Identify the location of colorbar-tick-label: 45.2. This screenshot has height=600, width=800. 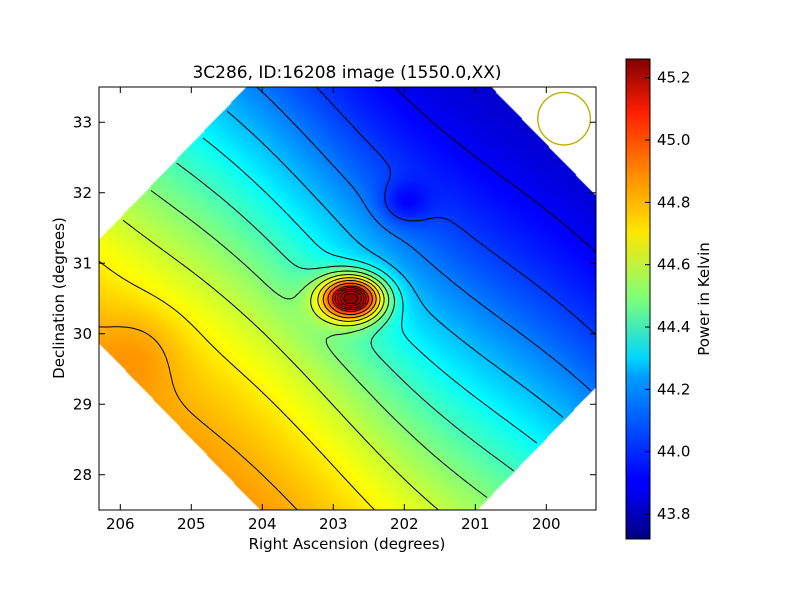
(673, 78).